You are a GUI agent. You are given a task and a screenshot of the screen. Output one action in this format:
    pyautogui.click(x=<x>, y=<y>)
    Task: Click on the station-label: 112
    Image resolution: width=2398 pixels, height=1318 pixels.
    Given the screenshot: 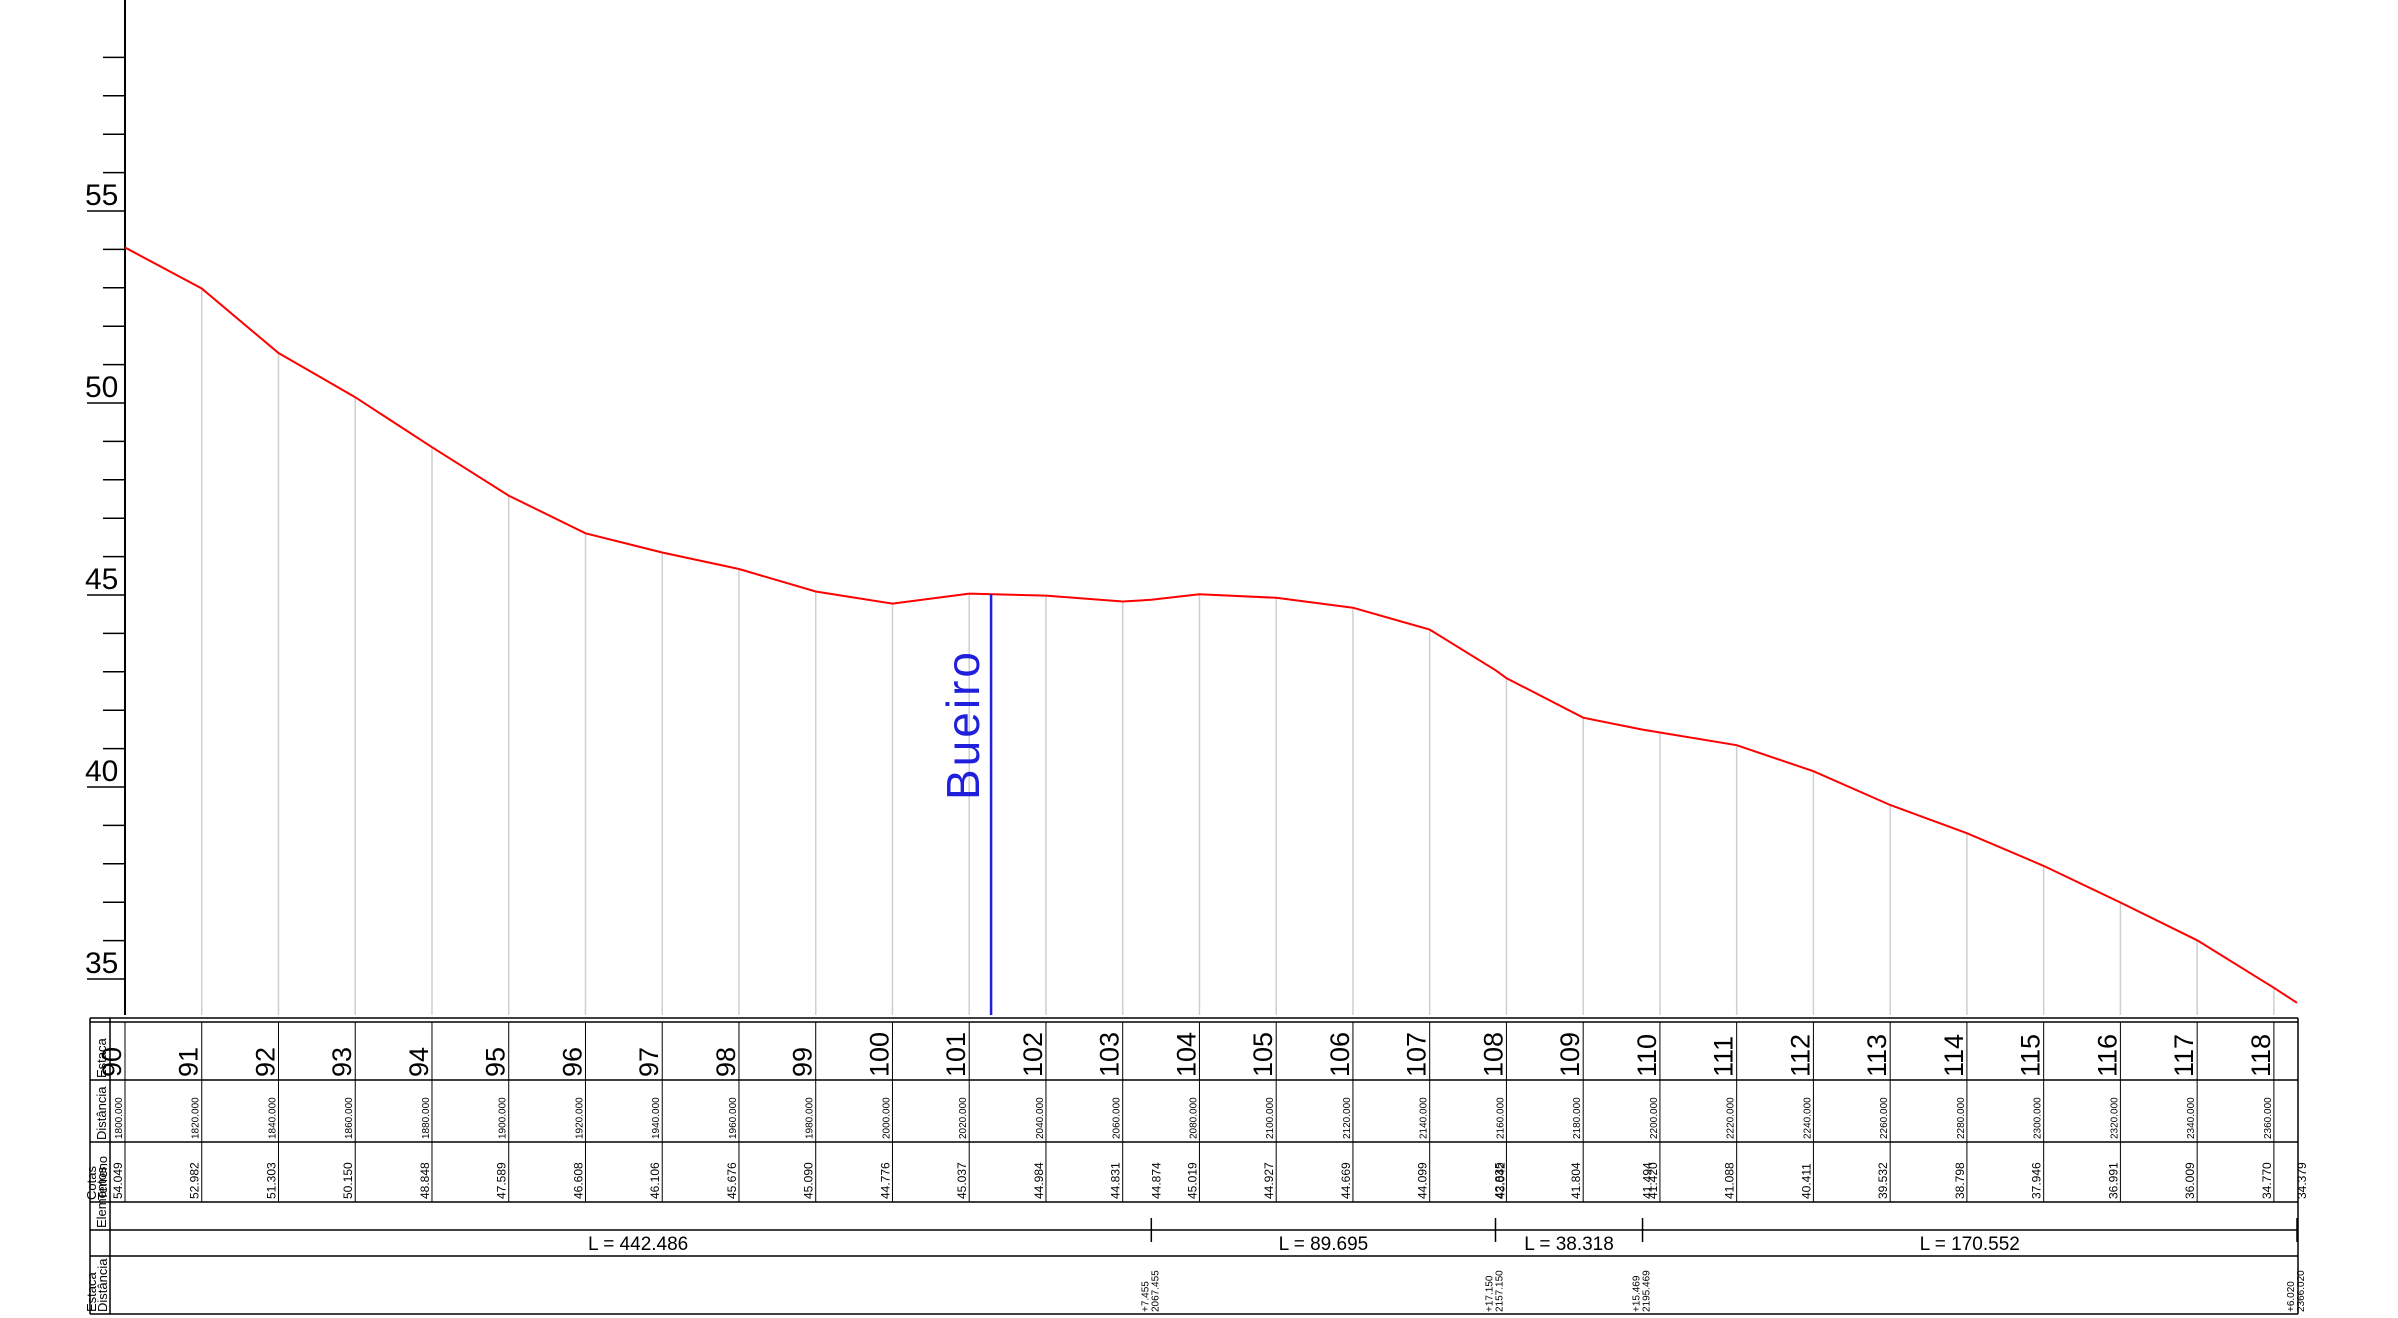 What is the action you would take?
    pyautogui.click(x=1800, y=1055)
    